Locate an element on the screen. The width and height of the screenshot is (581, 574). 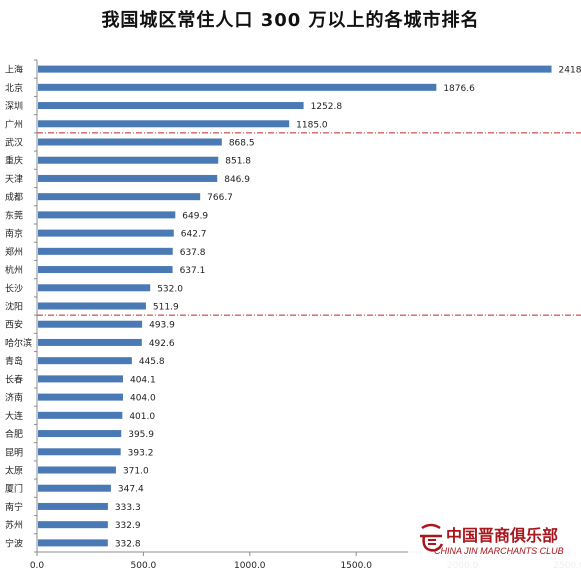
value-label: 766.7 is located at coordinates (220, 198).